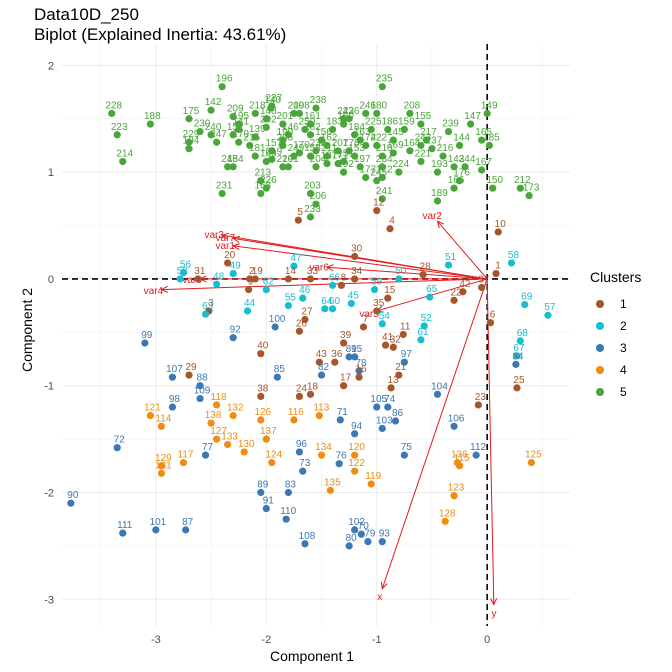  I want to click on x-tick-label: -3, so click(156, 640).